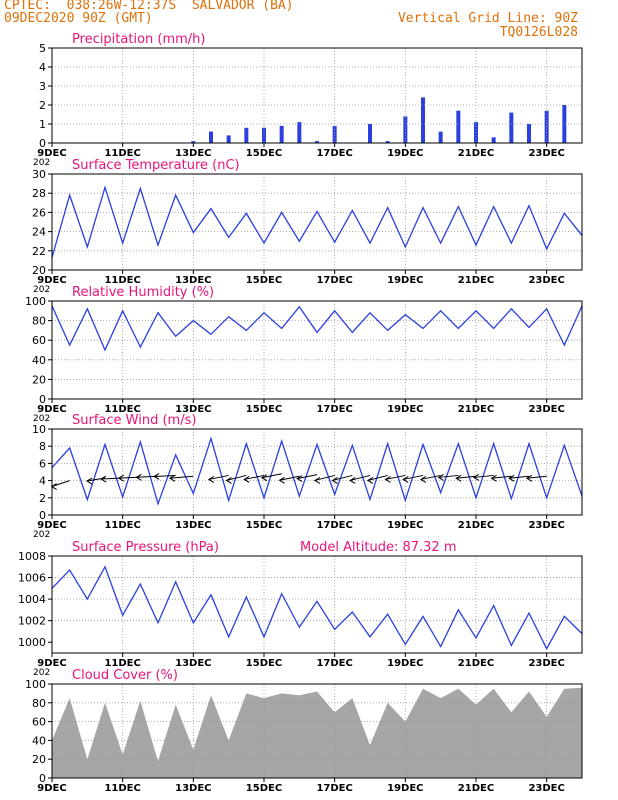  Describe the element at coordinates (149, 6) in the screenshot. I see `header-location: CPTEC: 038:26W-12:37S SALVADOR (BA)` at that location.